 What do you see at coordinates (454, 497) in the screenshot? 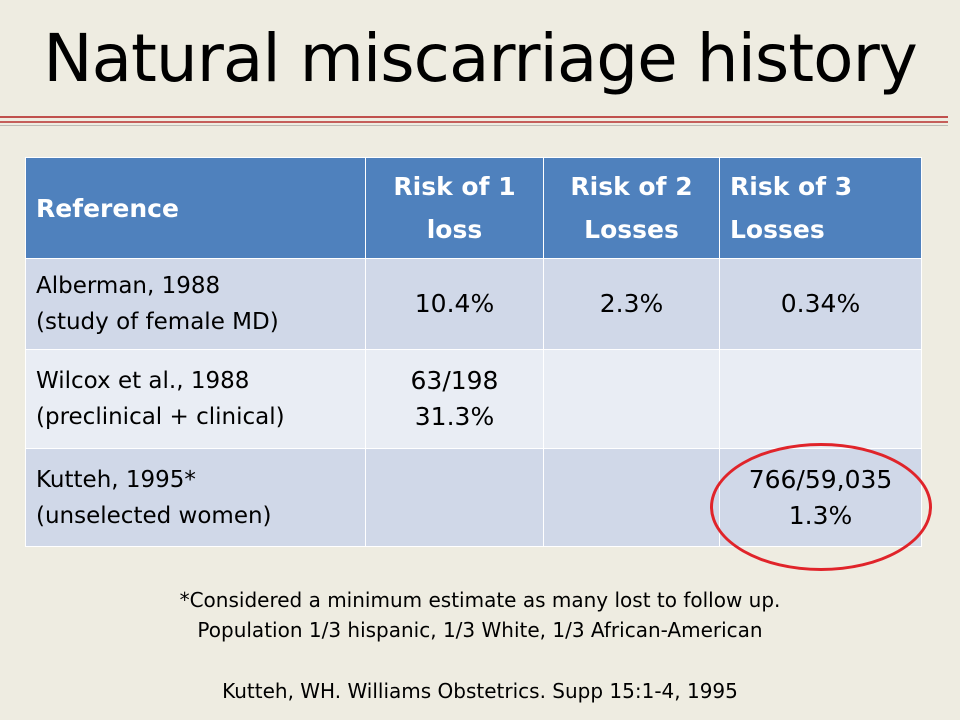
I see `risk-1-cell` at bounding box center [454, 497].